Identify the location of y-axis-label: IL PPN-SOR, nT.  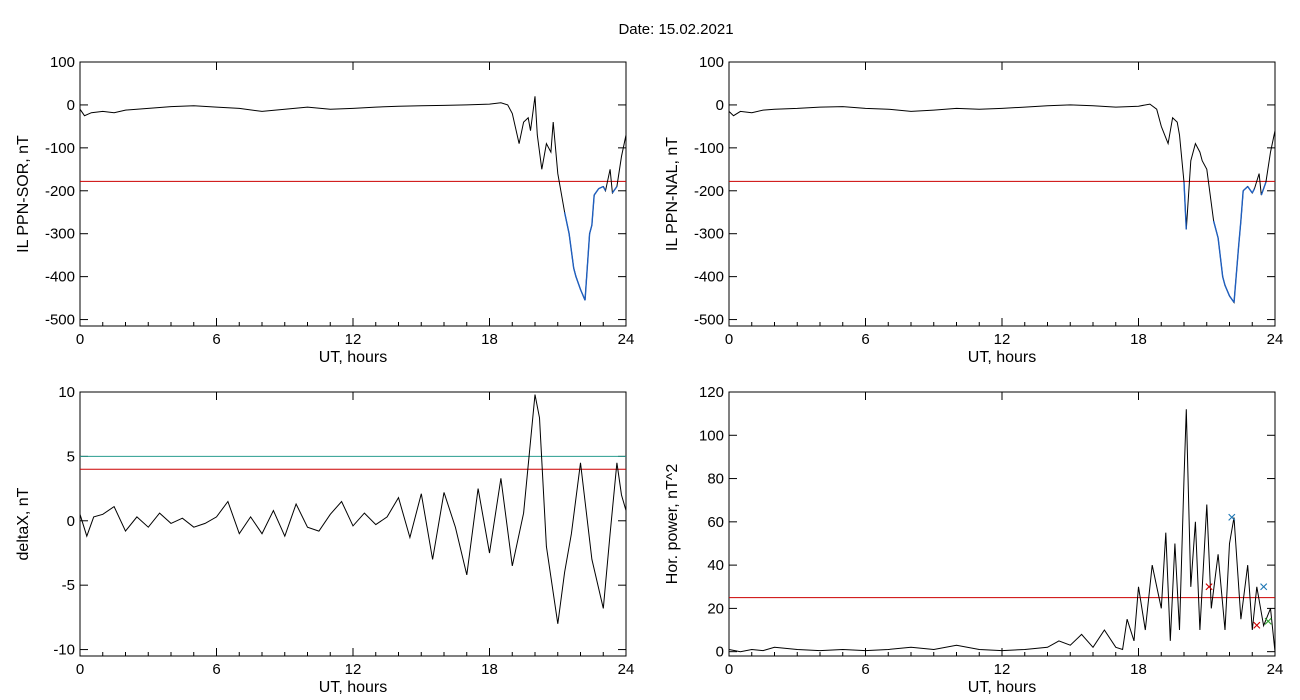
(23, 194).